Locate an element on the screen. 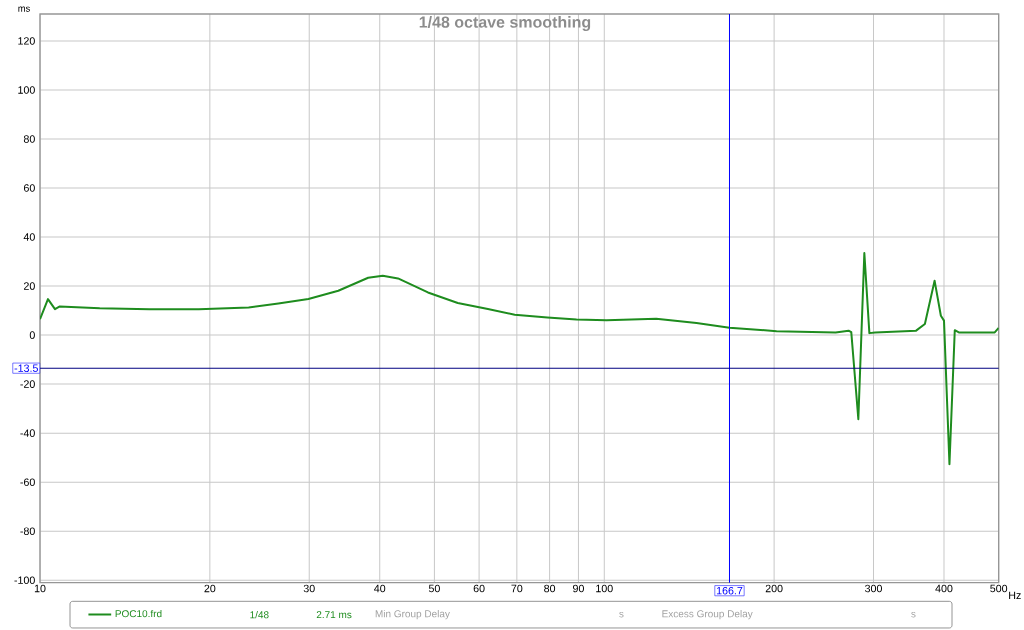 This screenshot has height=630, width=1024. text: 1/48 is located at coordinates (259, 614).